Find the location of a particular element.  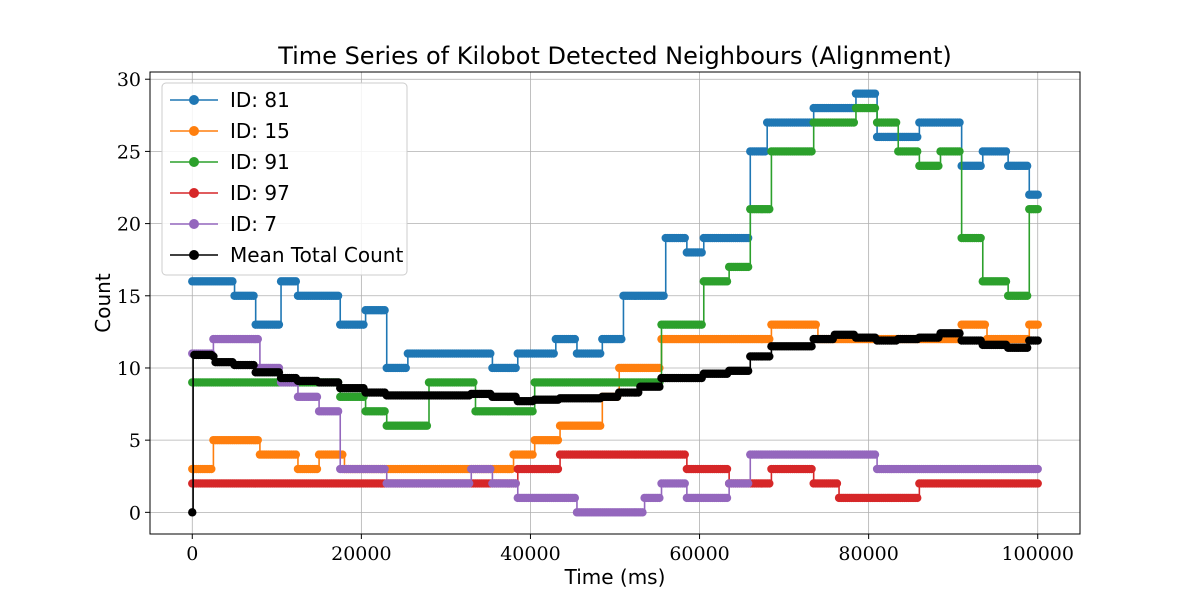

legend-box is located at coordinates (284, 179).